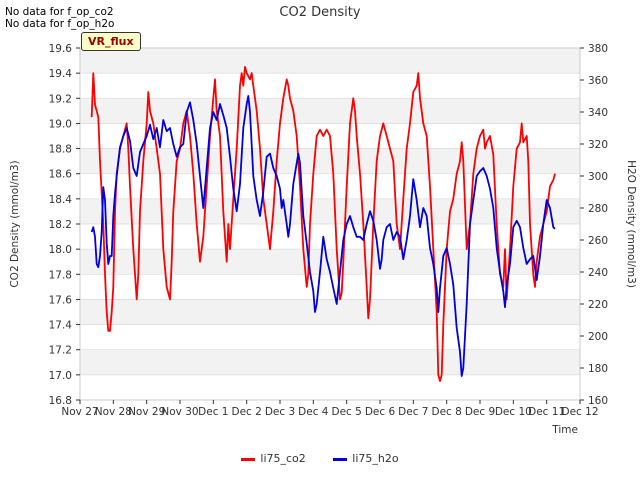  What do you see at coordinates (598, 177) in the screenshot?
I see `y2-tick-label: 300` at bounding box center [598, 177].